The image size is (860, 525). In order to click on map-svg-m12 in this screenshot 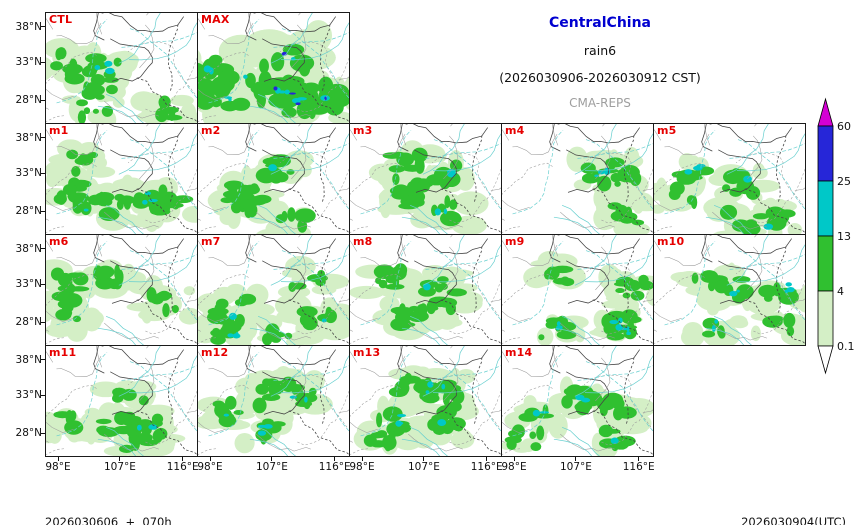, I will do `click(273, 401)`.